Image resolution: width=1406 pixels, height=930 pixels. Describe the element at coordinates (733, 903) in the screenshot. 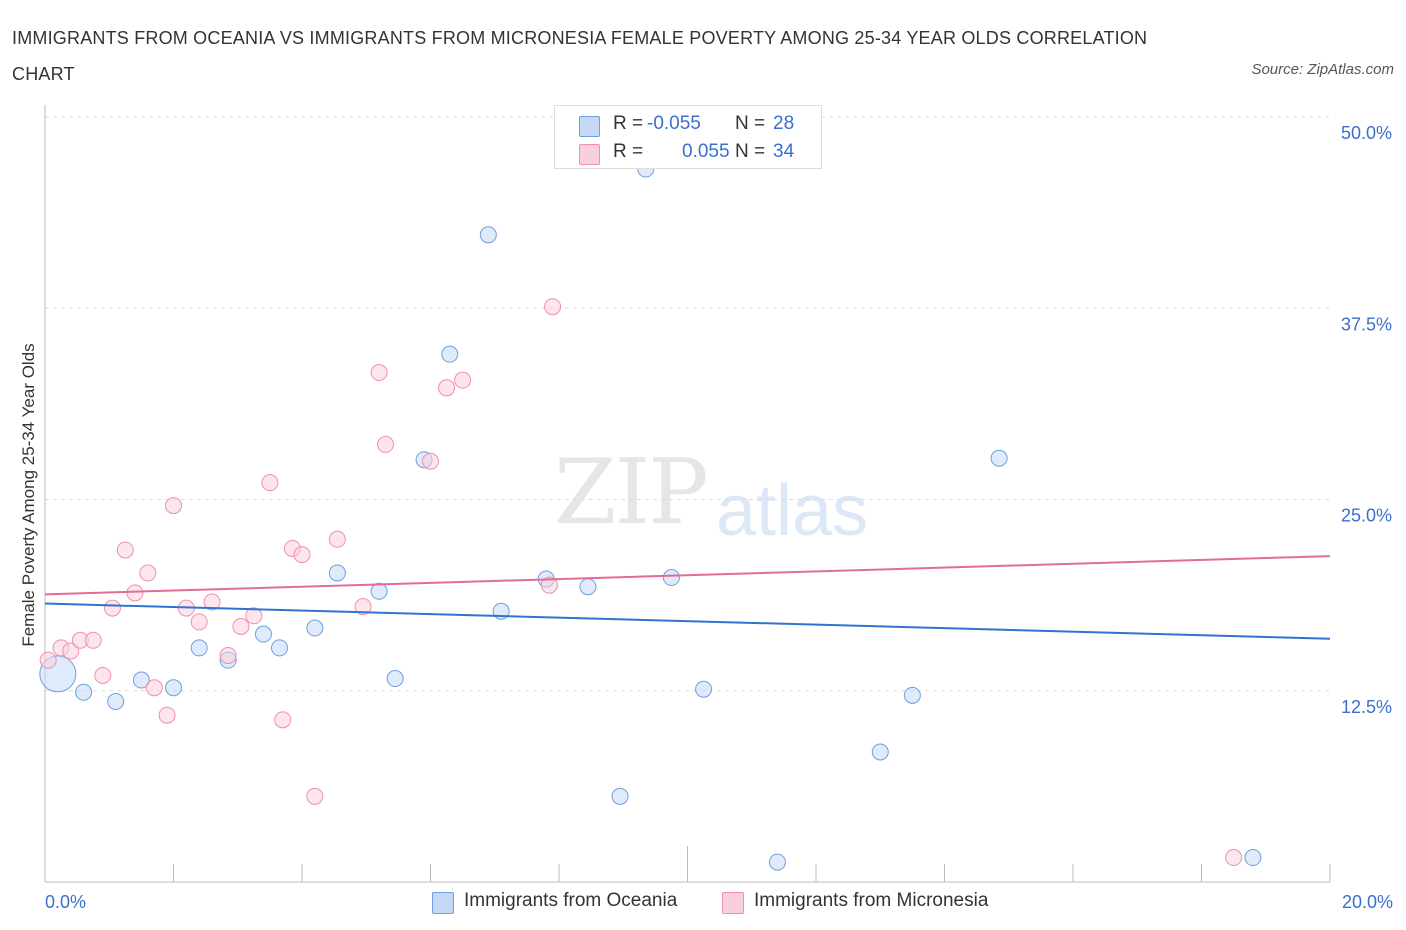

I see `bottom-legend-swatch-micronesia` at that location.